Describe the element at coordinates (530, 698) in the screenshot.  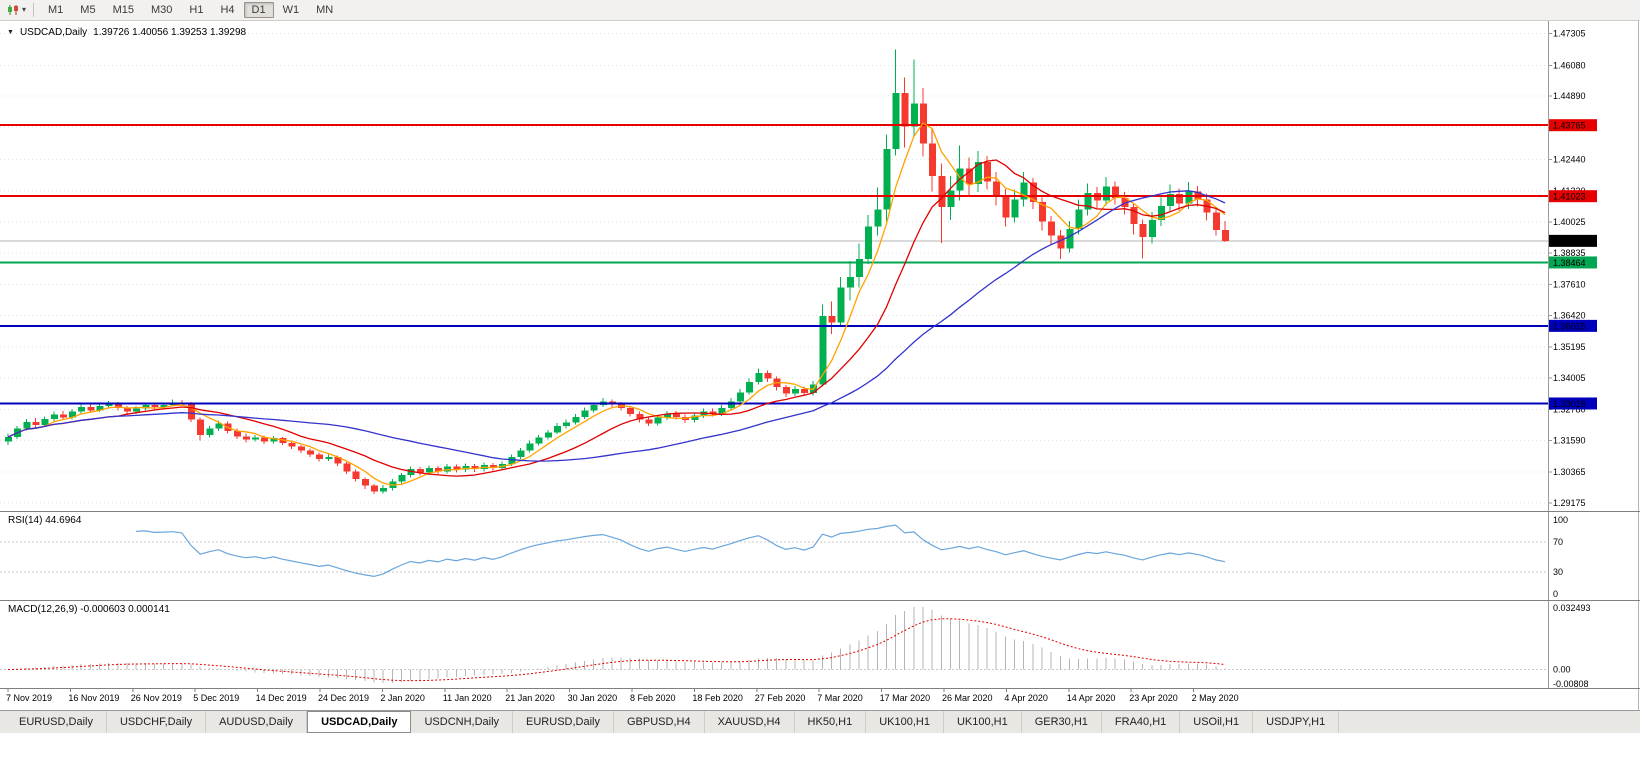
I see `date-label: 21 Jan 2020` at that location.